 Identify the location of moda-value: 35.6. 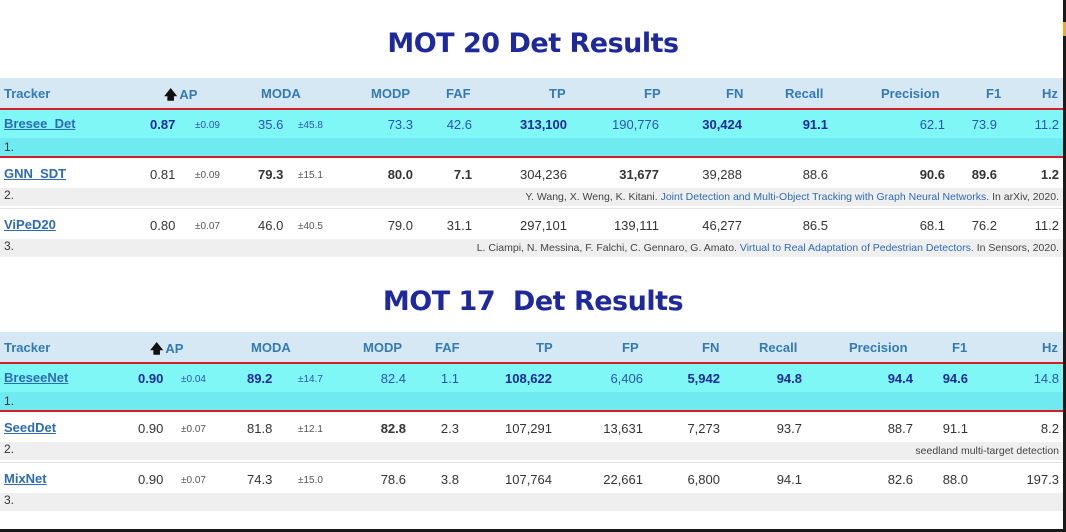
(271, 124).